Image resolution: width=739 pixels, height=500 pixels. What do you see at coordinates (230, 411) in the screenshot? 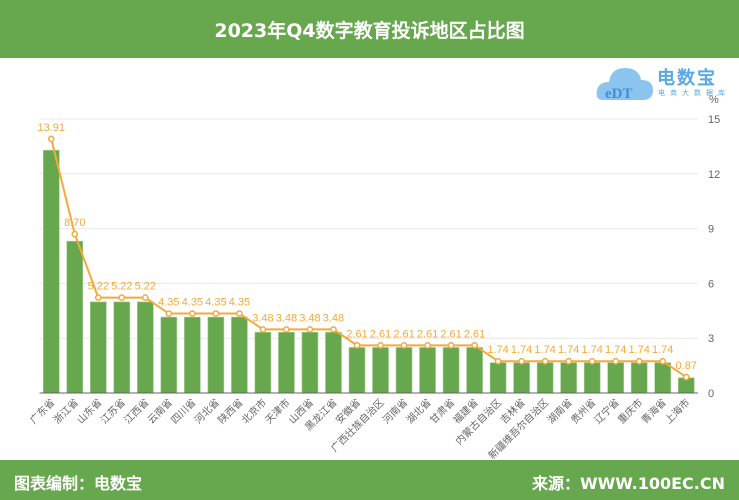
I see `x-tick-label: 陕西省` at bounding box center [230, 411].